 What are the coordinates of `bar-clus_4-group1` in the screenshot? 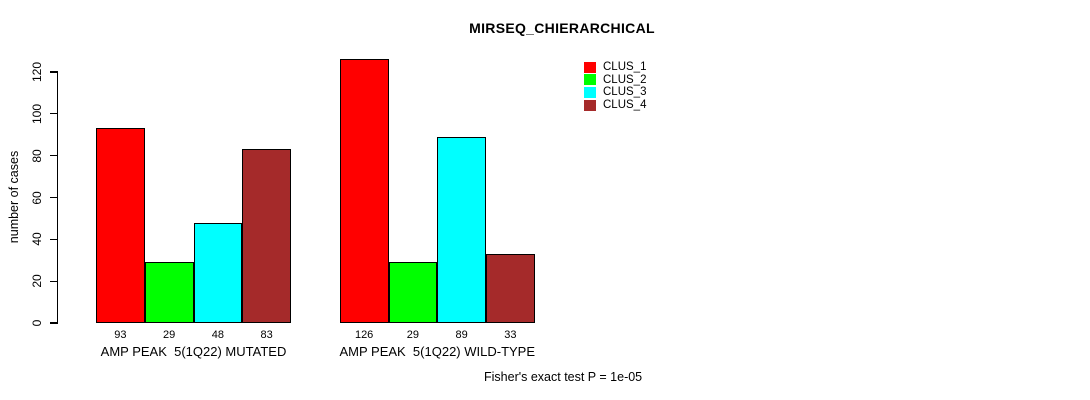 It's located at (266, 236).